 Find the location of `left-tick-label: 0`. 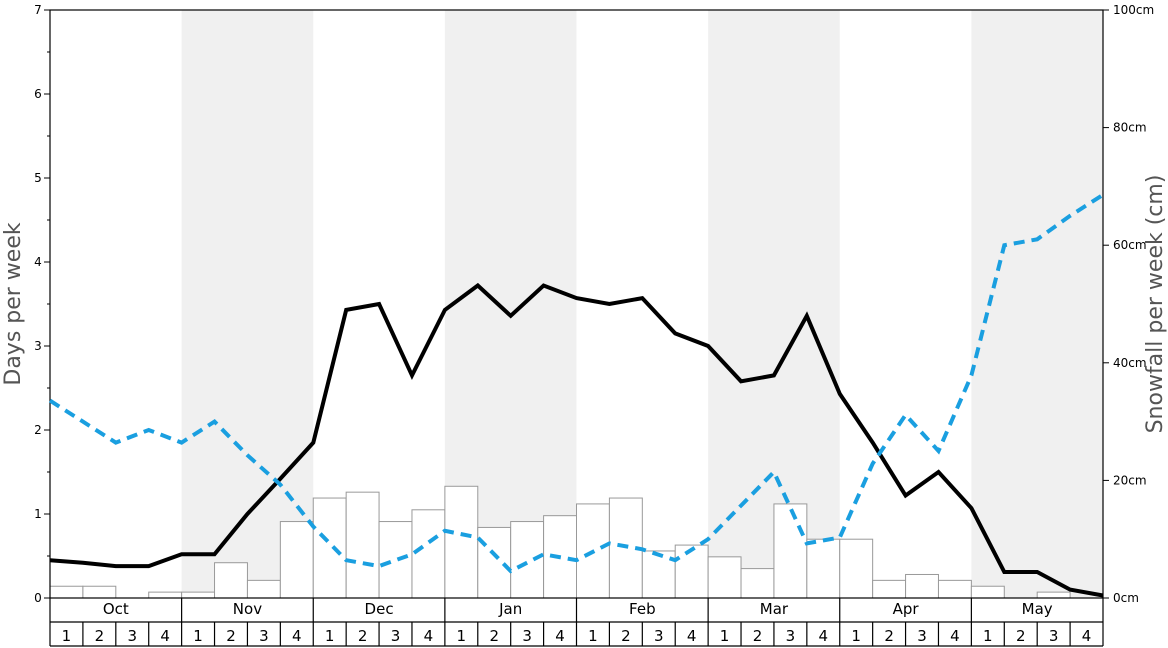

left-tick-label: 0 is located at coordinates (38, 598).